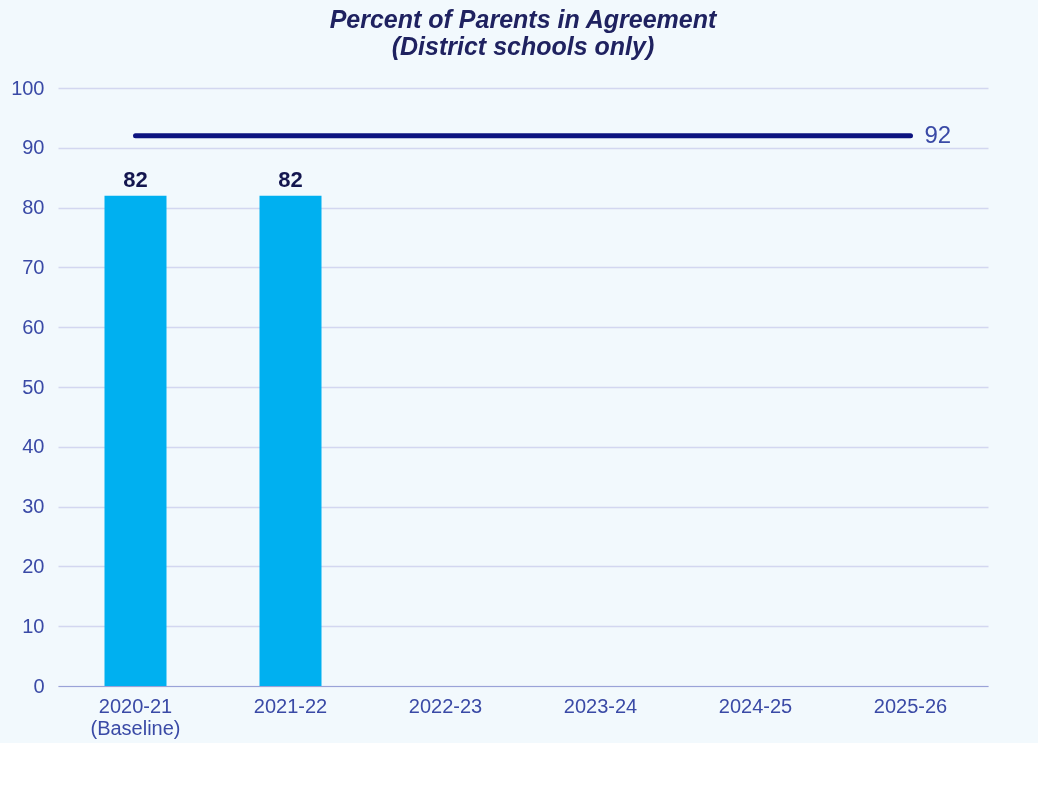 The height and width of the screenshot is (787, 1059). I want to click on x-tick-label: 2025-26, so click(910, 705).